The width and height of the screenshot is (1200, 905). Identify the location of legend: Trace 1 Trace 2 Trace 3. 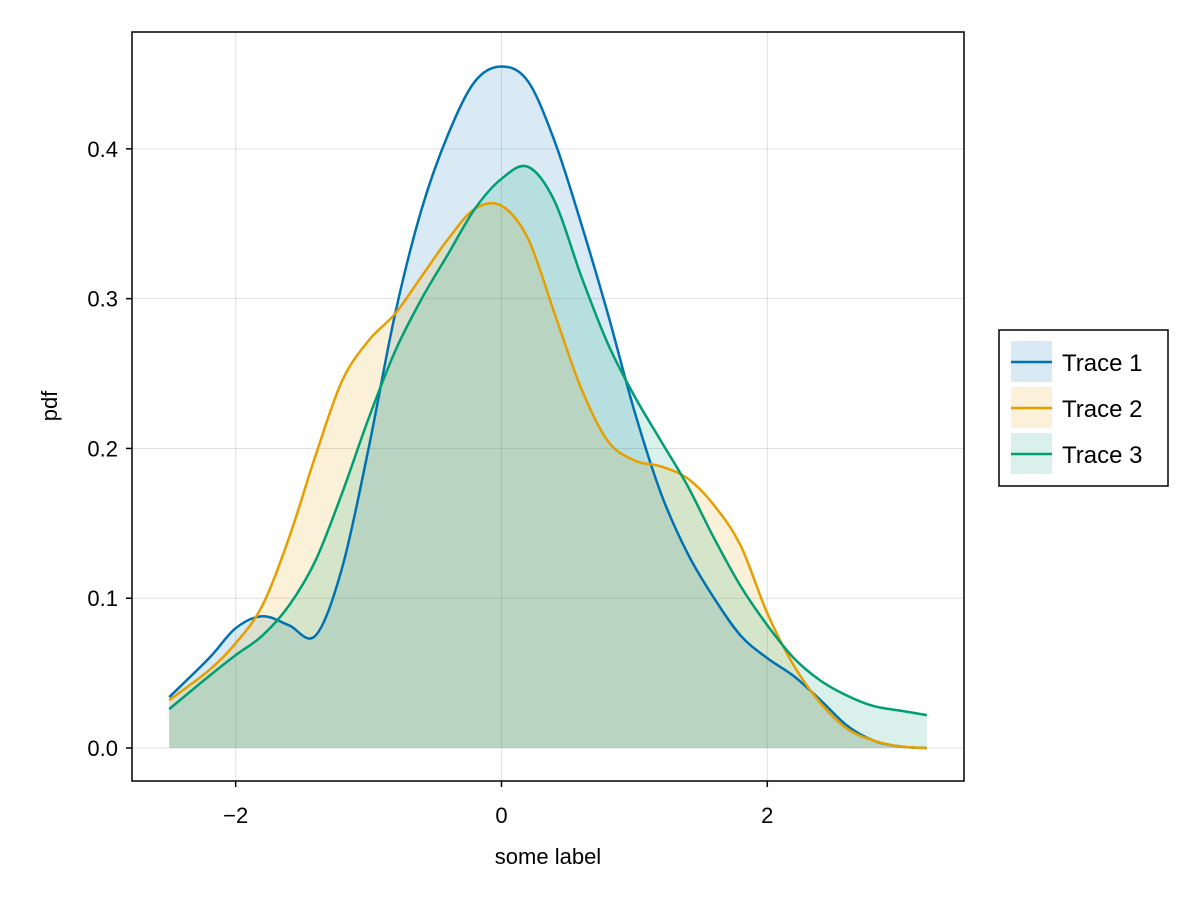
(1083, 408).